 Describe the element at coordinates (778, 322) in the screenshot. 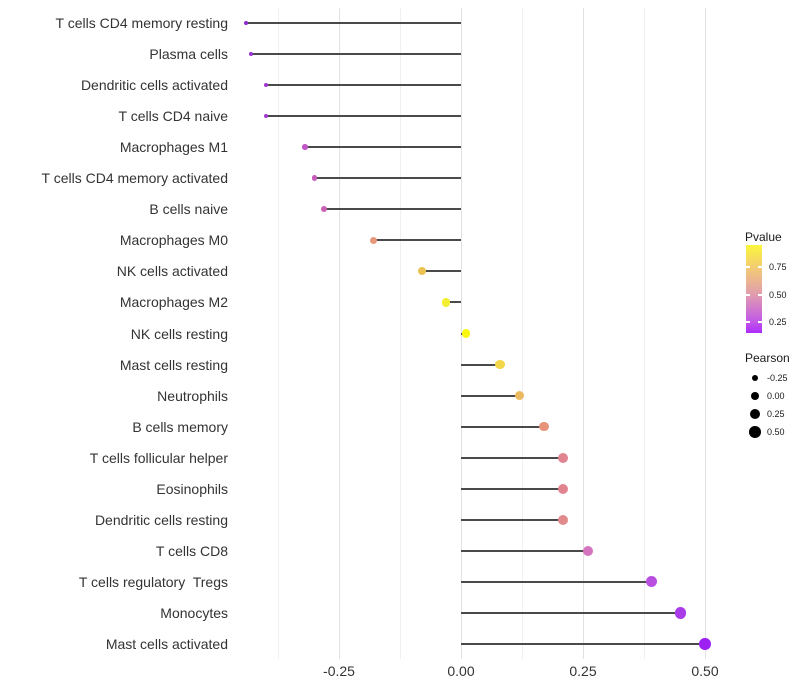

I see `pvalue-tick-label: 0.25` at that location.